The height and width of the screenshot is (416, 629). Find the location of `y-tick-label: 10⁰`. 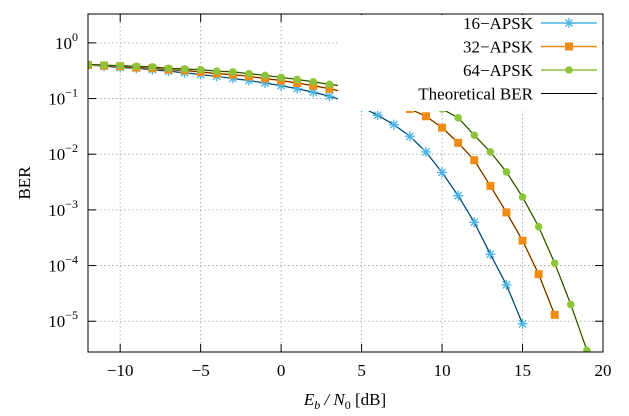

y-tick-label: 10⁰ is located at coordinates (66, 41).